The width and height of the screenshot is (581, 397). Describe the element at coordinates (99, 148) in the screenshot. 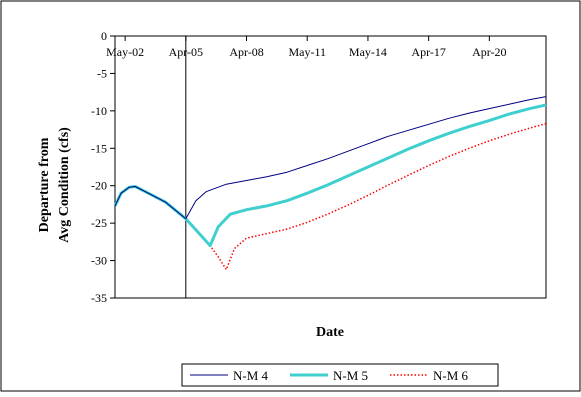

I see `y-tick-label: -15` at that location.